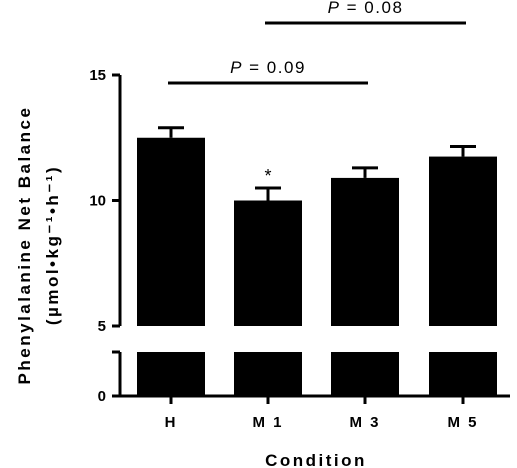 The height and width of the screenshot is (468, 517). I want to click on comparison-label: P = 0.08, so click(366, 8).